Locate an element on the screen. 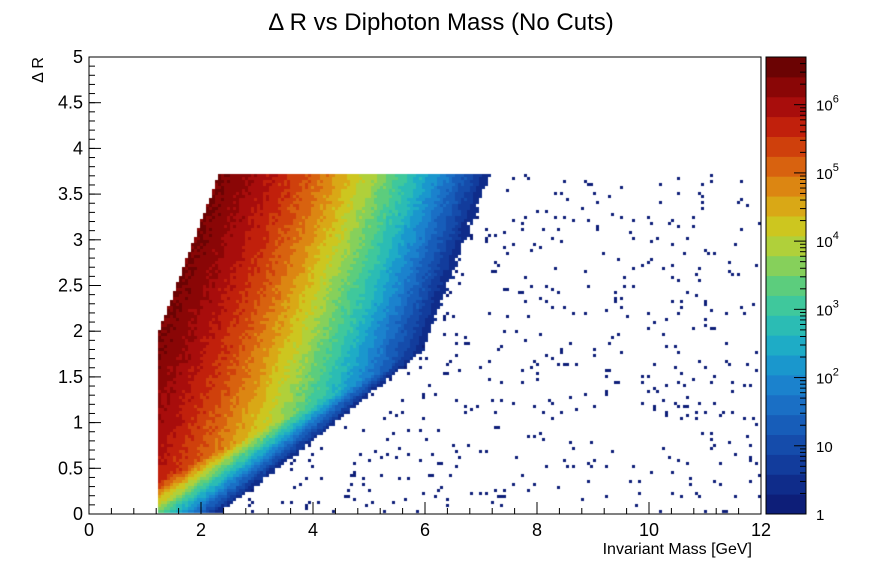 Image resolution: width=896 pixels, height=572 pixels. y-tick-label: 4.5 is located at coordinates (70, 103).